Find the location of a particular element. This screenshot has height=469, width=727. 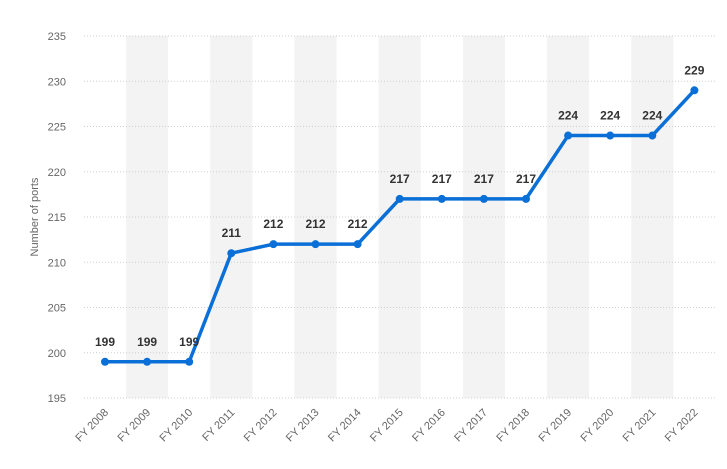

y-tick-label: 195 is located at coordinates (57, 399).